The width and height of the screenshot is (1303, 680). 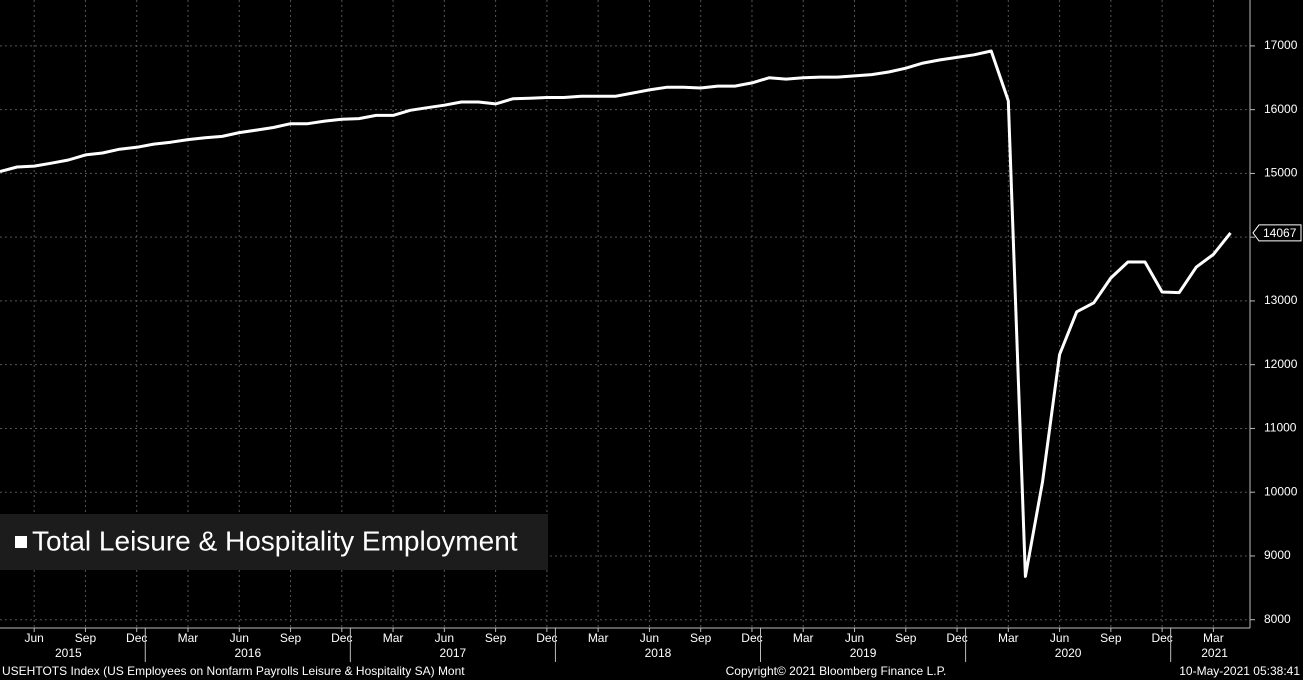 What do you see at coordinates (1281, 173) in the screenshot?
I see `y-tick-label: 15000` at bounding box center [1281, 173].